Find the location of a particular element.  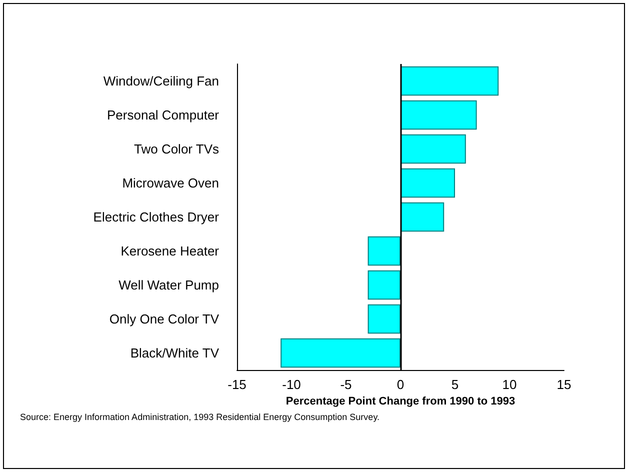

x-tick-label: 15 is located at coordinates (564, 384).